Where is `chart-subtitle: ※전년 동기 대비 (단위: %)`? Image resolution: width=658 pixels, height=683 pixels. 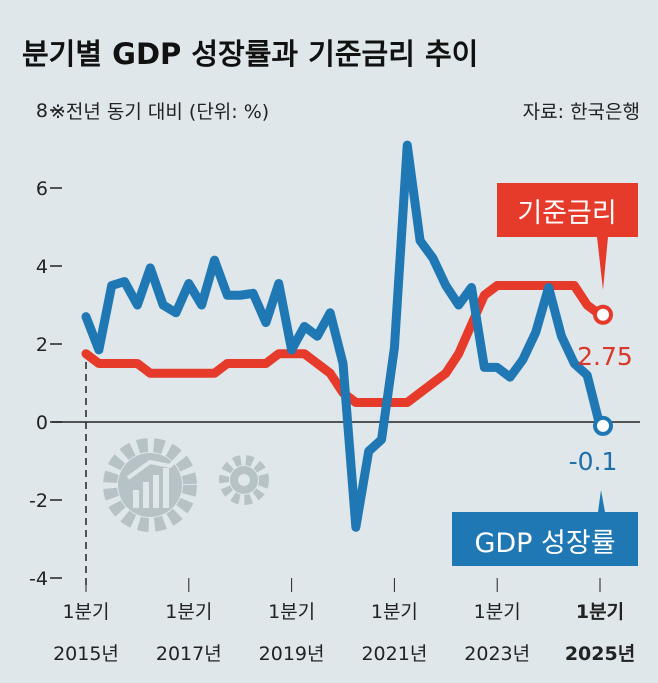 chart-subtitle: ※전년 동기 대비 (단위: %) is located at coordinates (159, 112).